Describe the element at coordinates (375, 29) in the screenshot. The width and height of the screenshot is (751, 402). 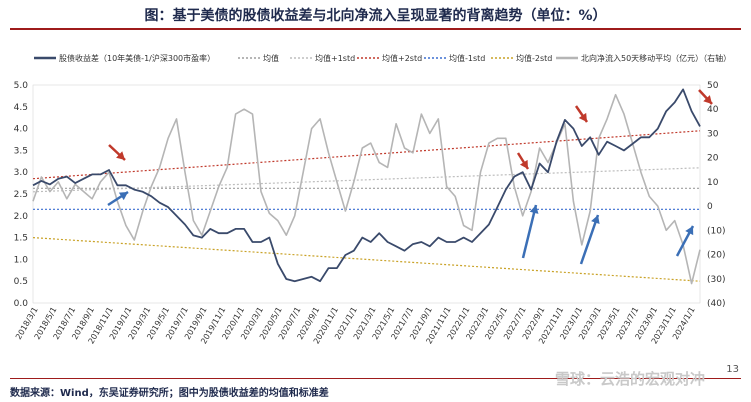
I see `title-divider` at that location.